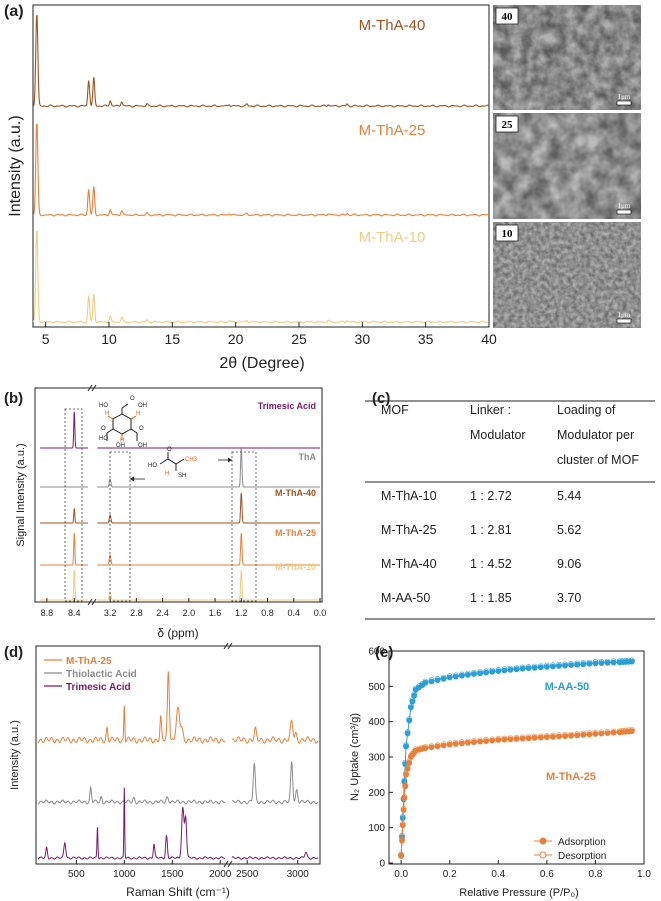 Image resolution: width=661 pixels, height=901 pixels. Describe the element at coordinates (508, 125) in the screenshot. I see `sem-label-25: 25` at that location.